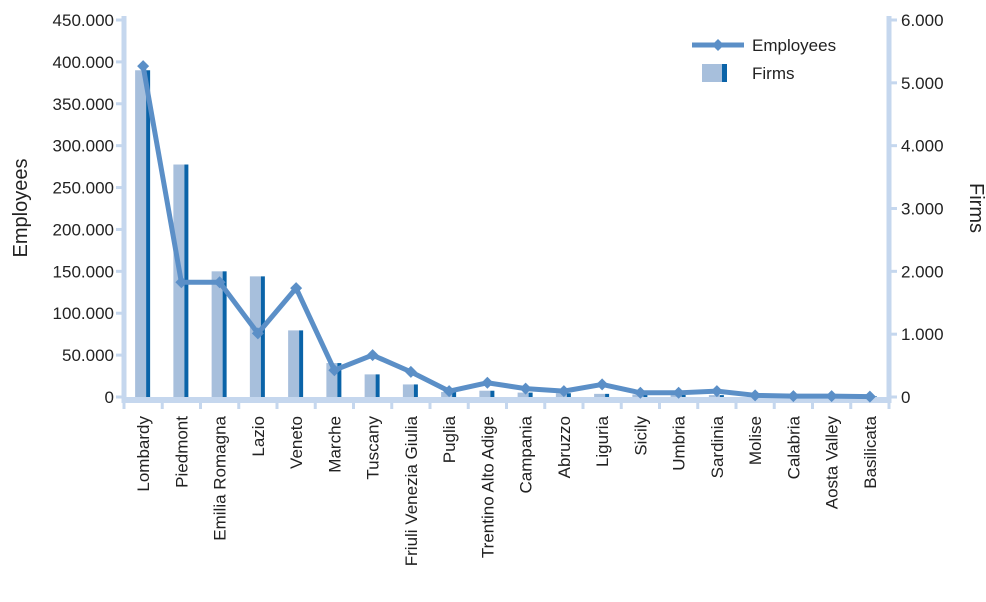  I want to click on x-tick-label: Marche, so click(334, 444).